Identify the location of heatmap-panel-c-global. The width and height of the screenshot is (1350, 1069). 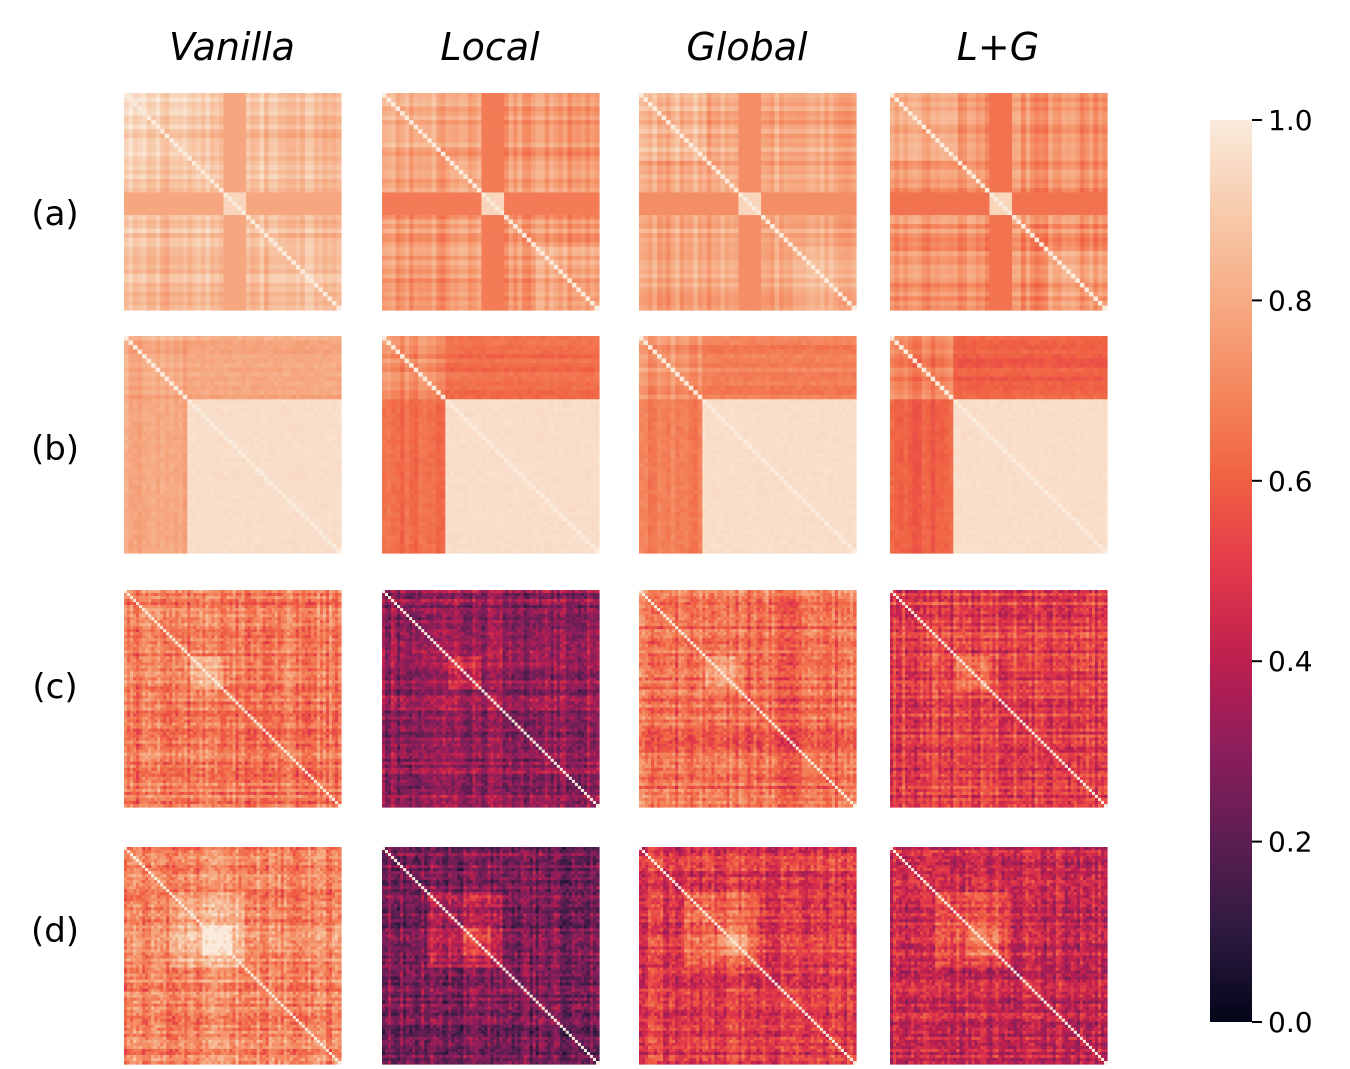
(748, 699).